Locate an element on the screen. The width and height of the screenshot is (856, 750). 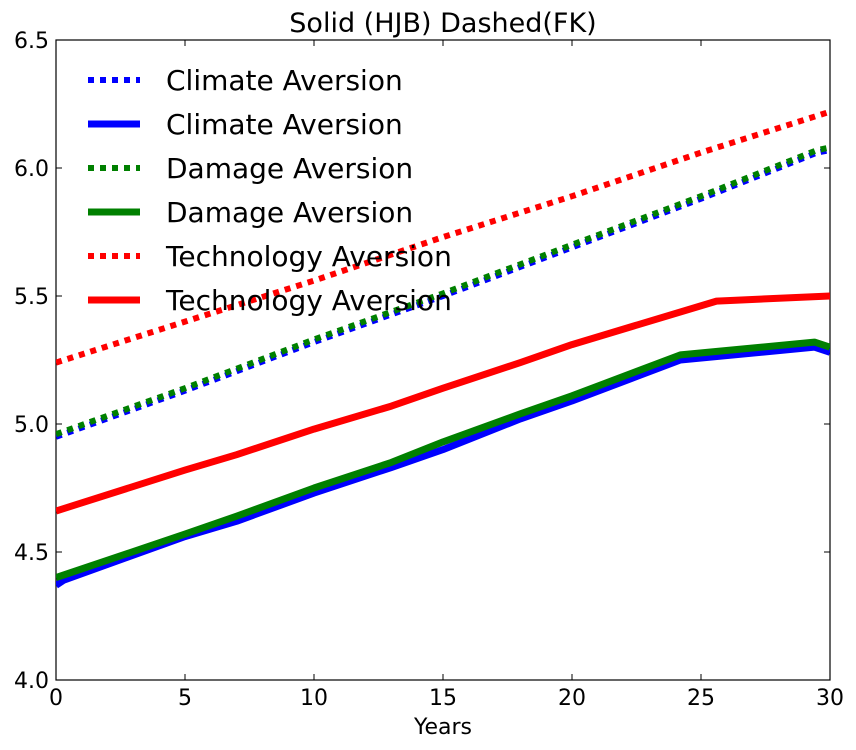
x-tick-label: 20 is located at coordinates (572, 698).